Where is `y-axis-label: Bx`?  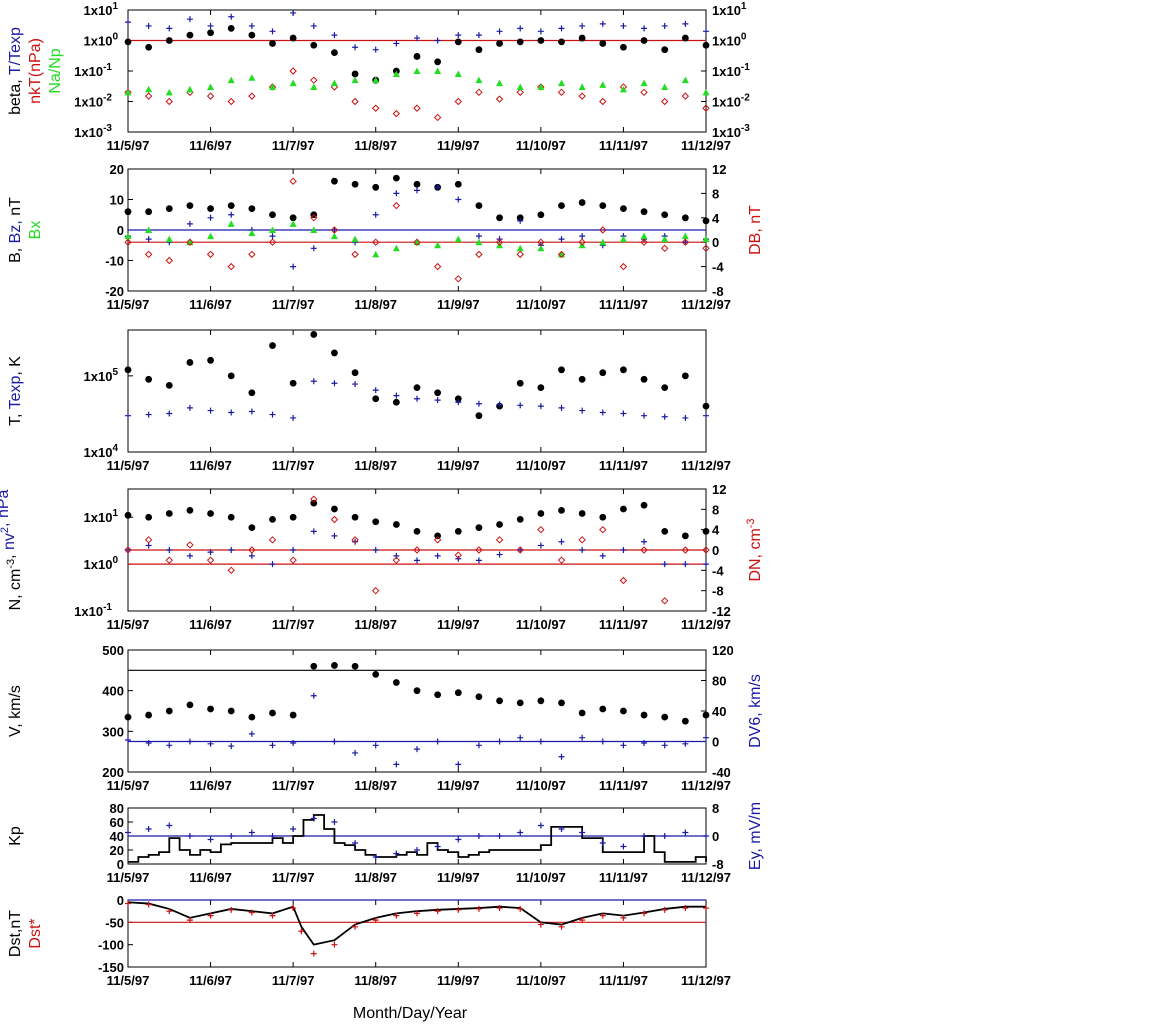 y-axis-label: Bx is located at coordinates (35, 230).